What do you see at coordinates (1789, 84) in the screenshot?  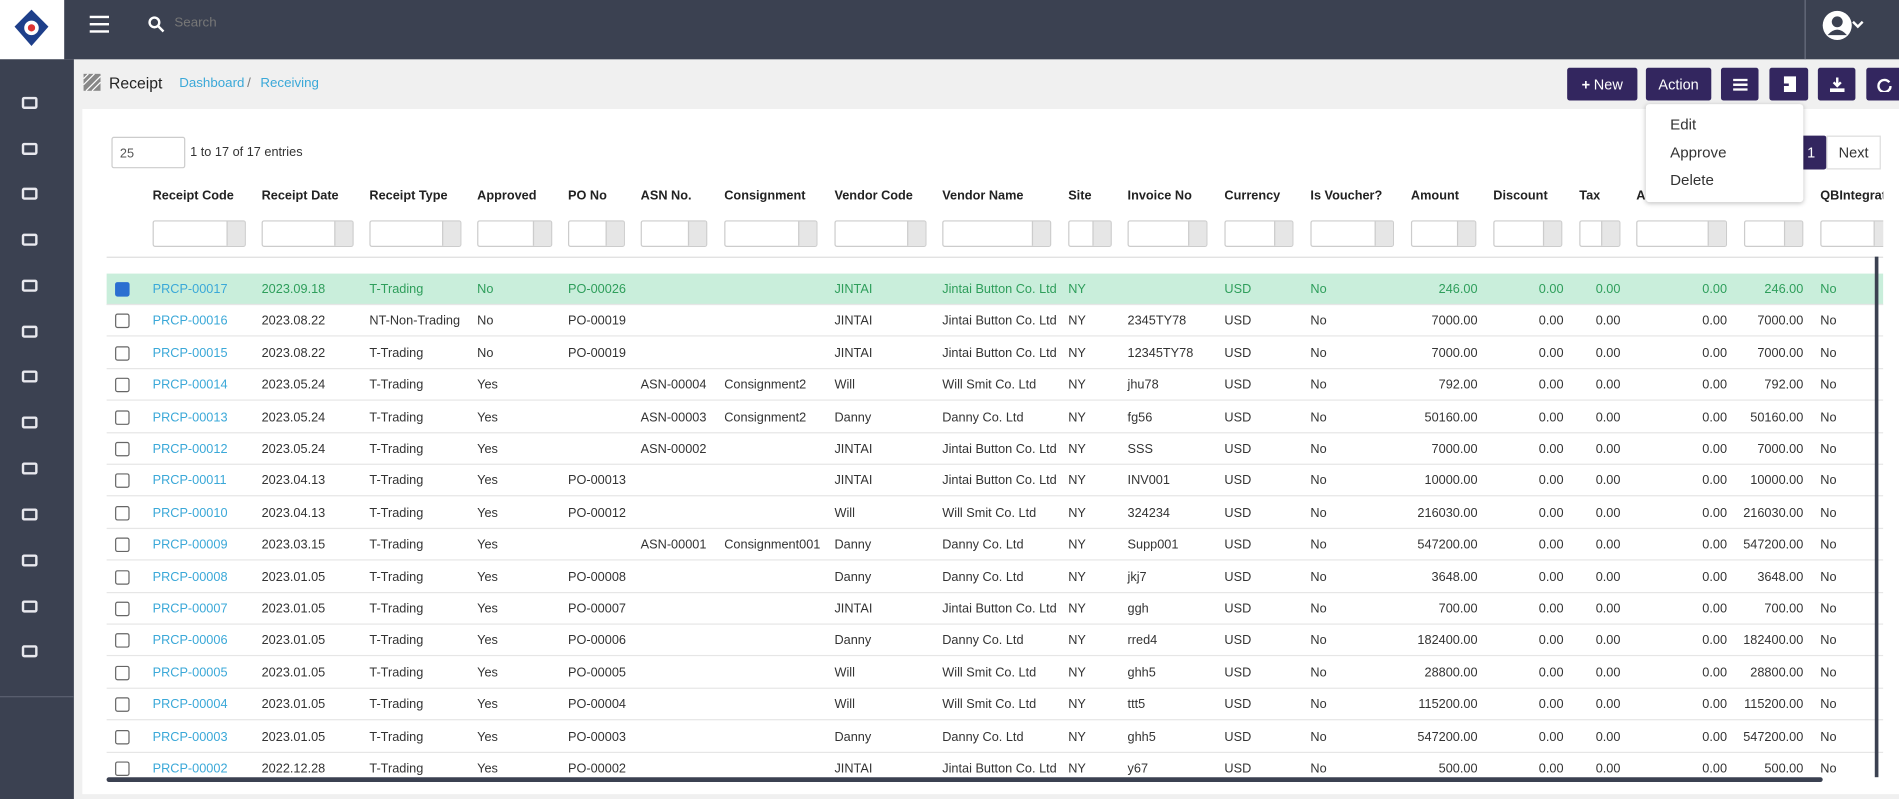 I see `import-button` at bounding box center [1789, 84].